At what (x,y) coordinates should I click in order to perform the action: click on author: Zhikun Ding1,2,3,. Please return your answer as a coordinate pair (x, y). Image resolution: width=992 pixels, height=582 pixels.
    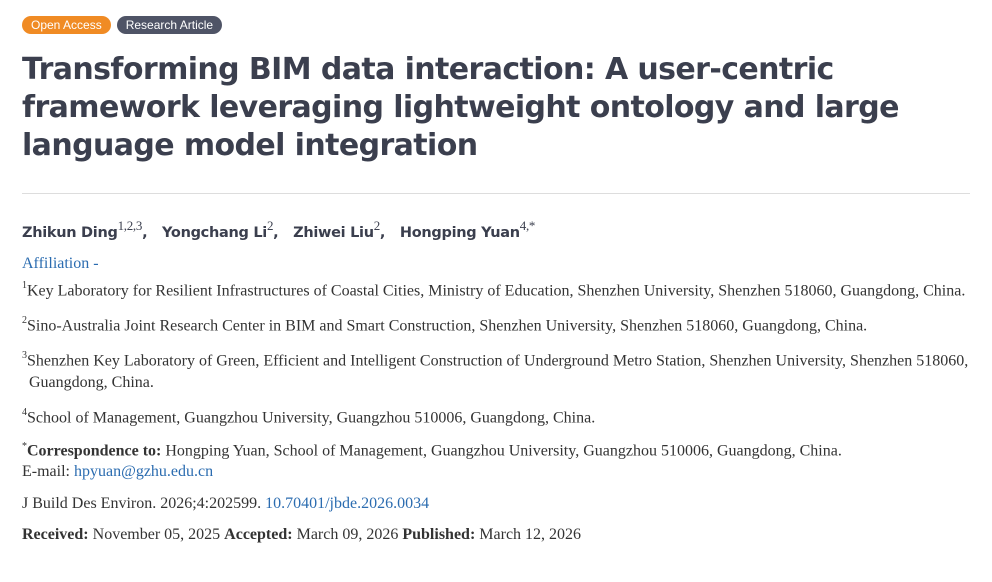
    Looking at the image, I should click on (85, 229).